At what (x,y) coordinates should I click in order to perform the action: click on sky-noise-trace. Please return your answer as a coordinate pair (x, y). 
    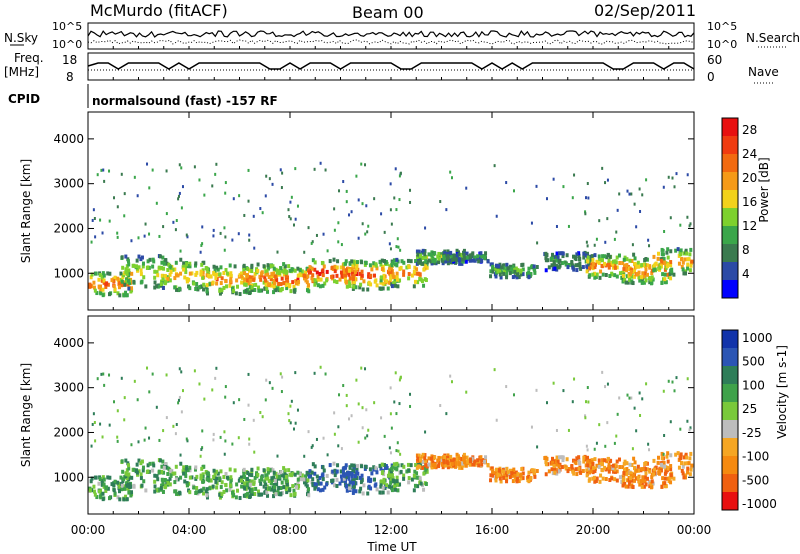
    Looking at the image, I should click on (391, 34).